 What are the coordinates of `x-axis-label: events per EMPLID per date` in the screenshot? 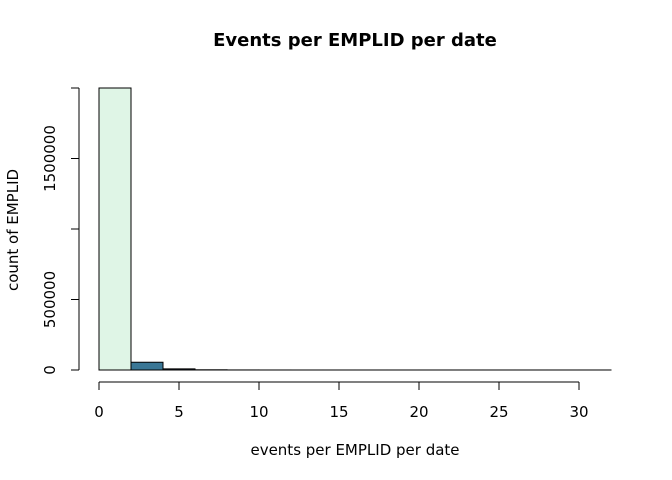 It's located at (354, 450).